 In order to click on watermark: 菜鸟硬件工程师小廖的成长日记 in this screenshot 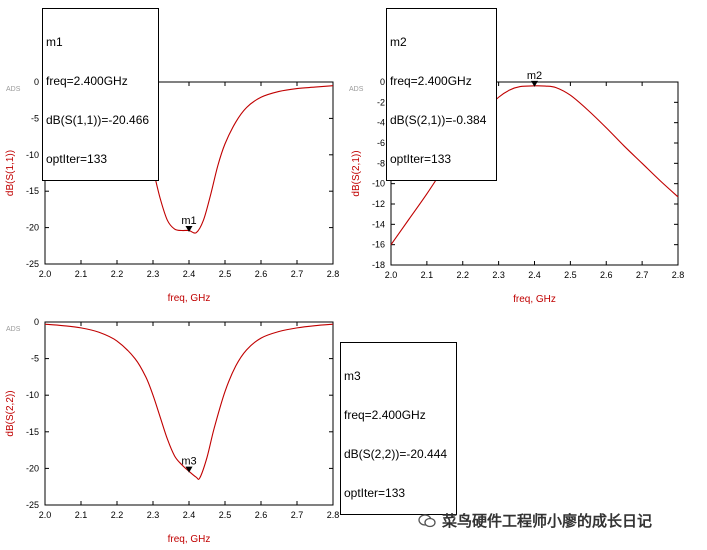, I will do `click(535, 520)`.